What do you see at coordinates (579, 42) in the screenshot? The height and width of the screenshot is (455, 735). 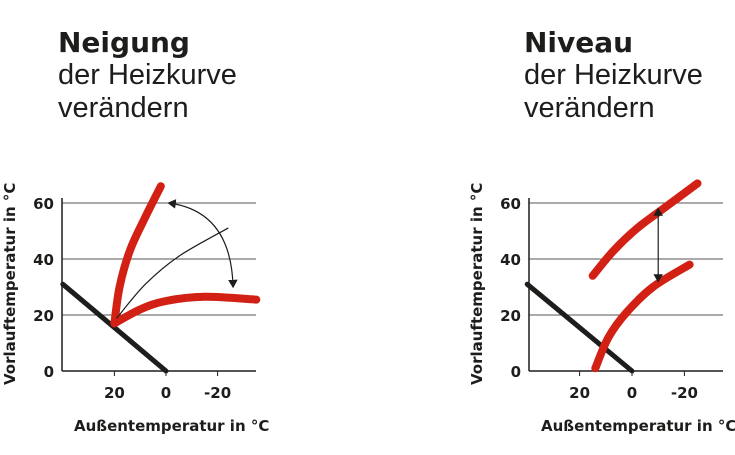 I see `title: Niveau` at bounding box center [579, 42].